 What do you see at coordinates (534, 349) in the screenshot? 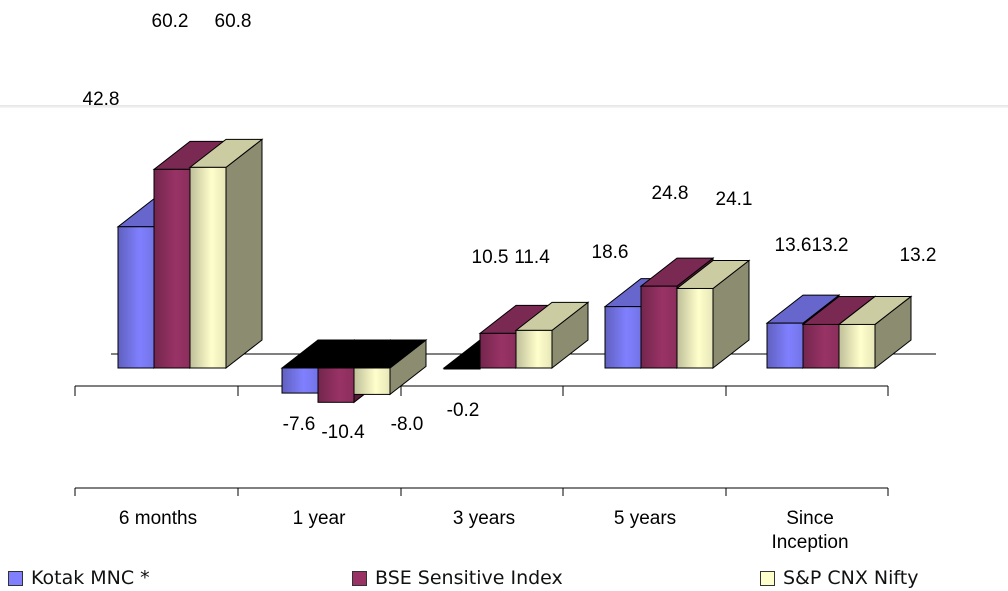
I see `bar-sp-cnx-nifty-3-years` at bounding box center [534, 349].